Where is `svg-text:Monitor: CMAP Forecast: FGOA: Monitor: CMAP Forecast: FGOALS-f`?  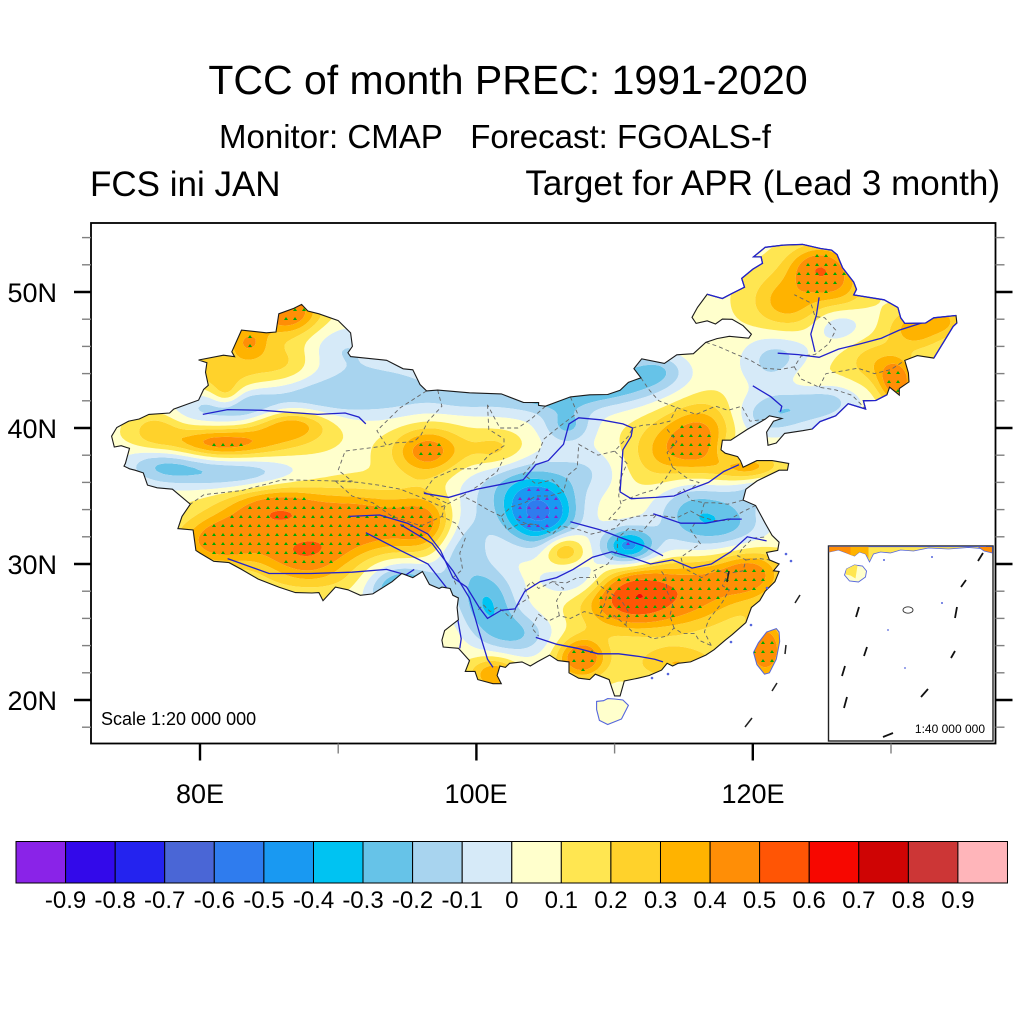
svg-text:Monitor: CMAP Forecast: FGOA: Monitor: CMAP Forecast: FGOALS-f is located at coordinates (495, 136).